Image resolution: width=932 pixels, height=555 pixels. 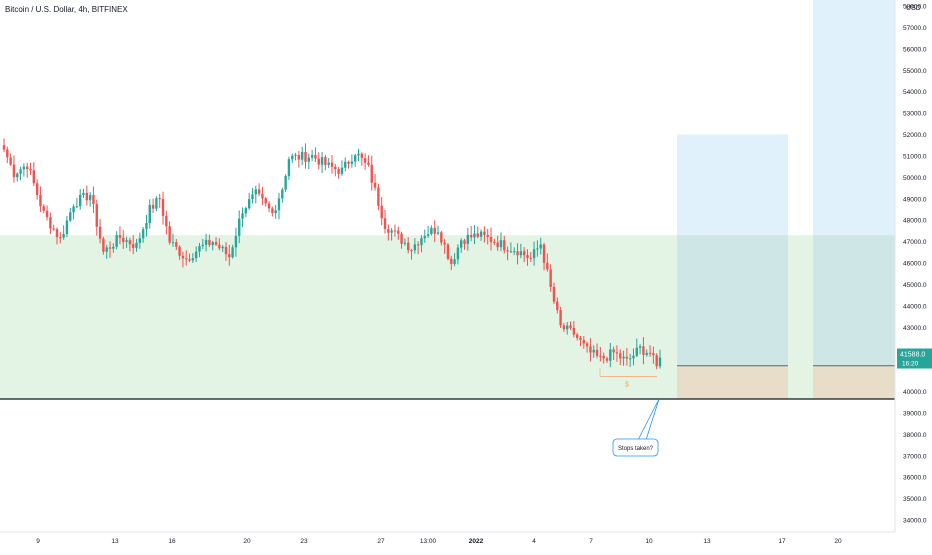 What do you see at coordinates (915, 156) in the screenshot?
I see `price-tick-label: 51000.0` at bounding box center [915, 156].